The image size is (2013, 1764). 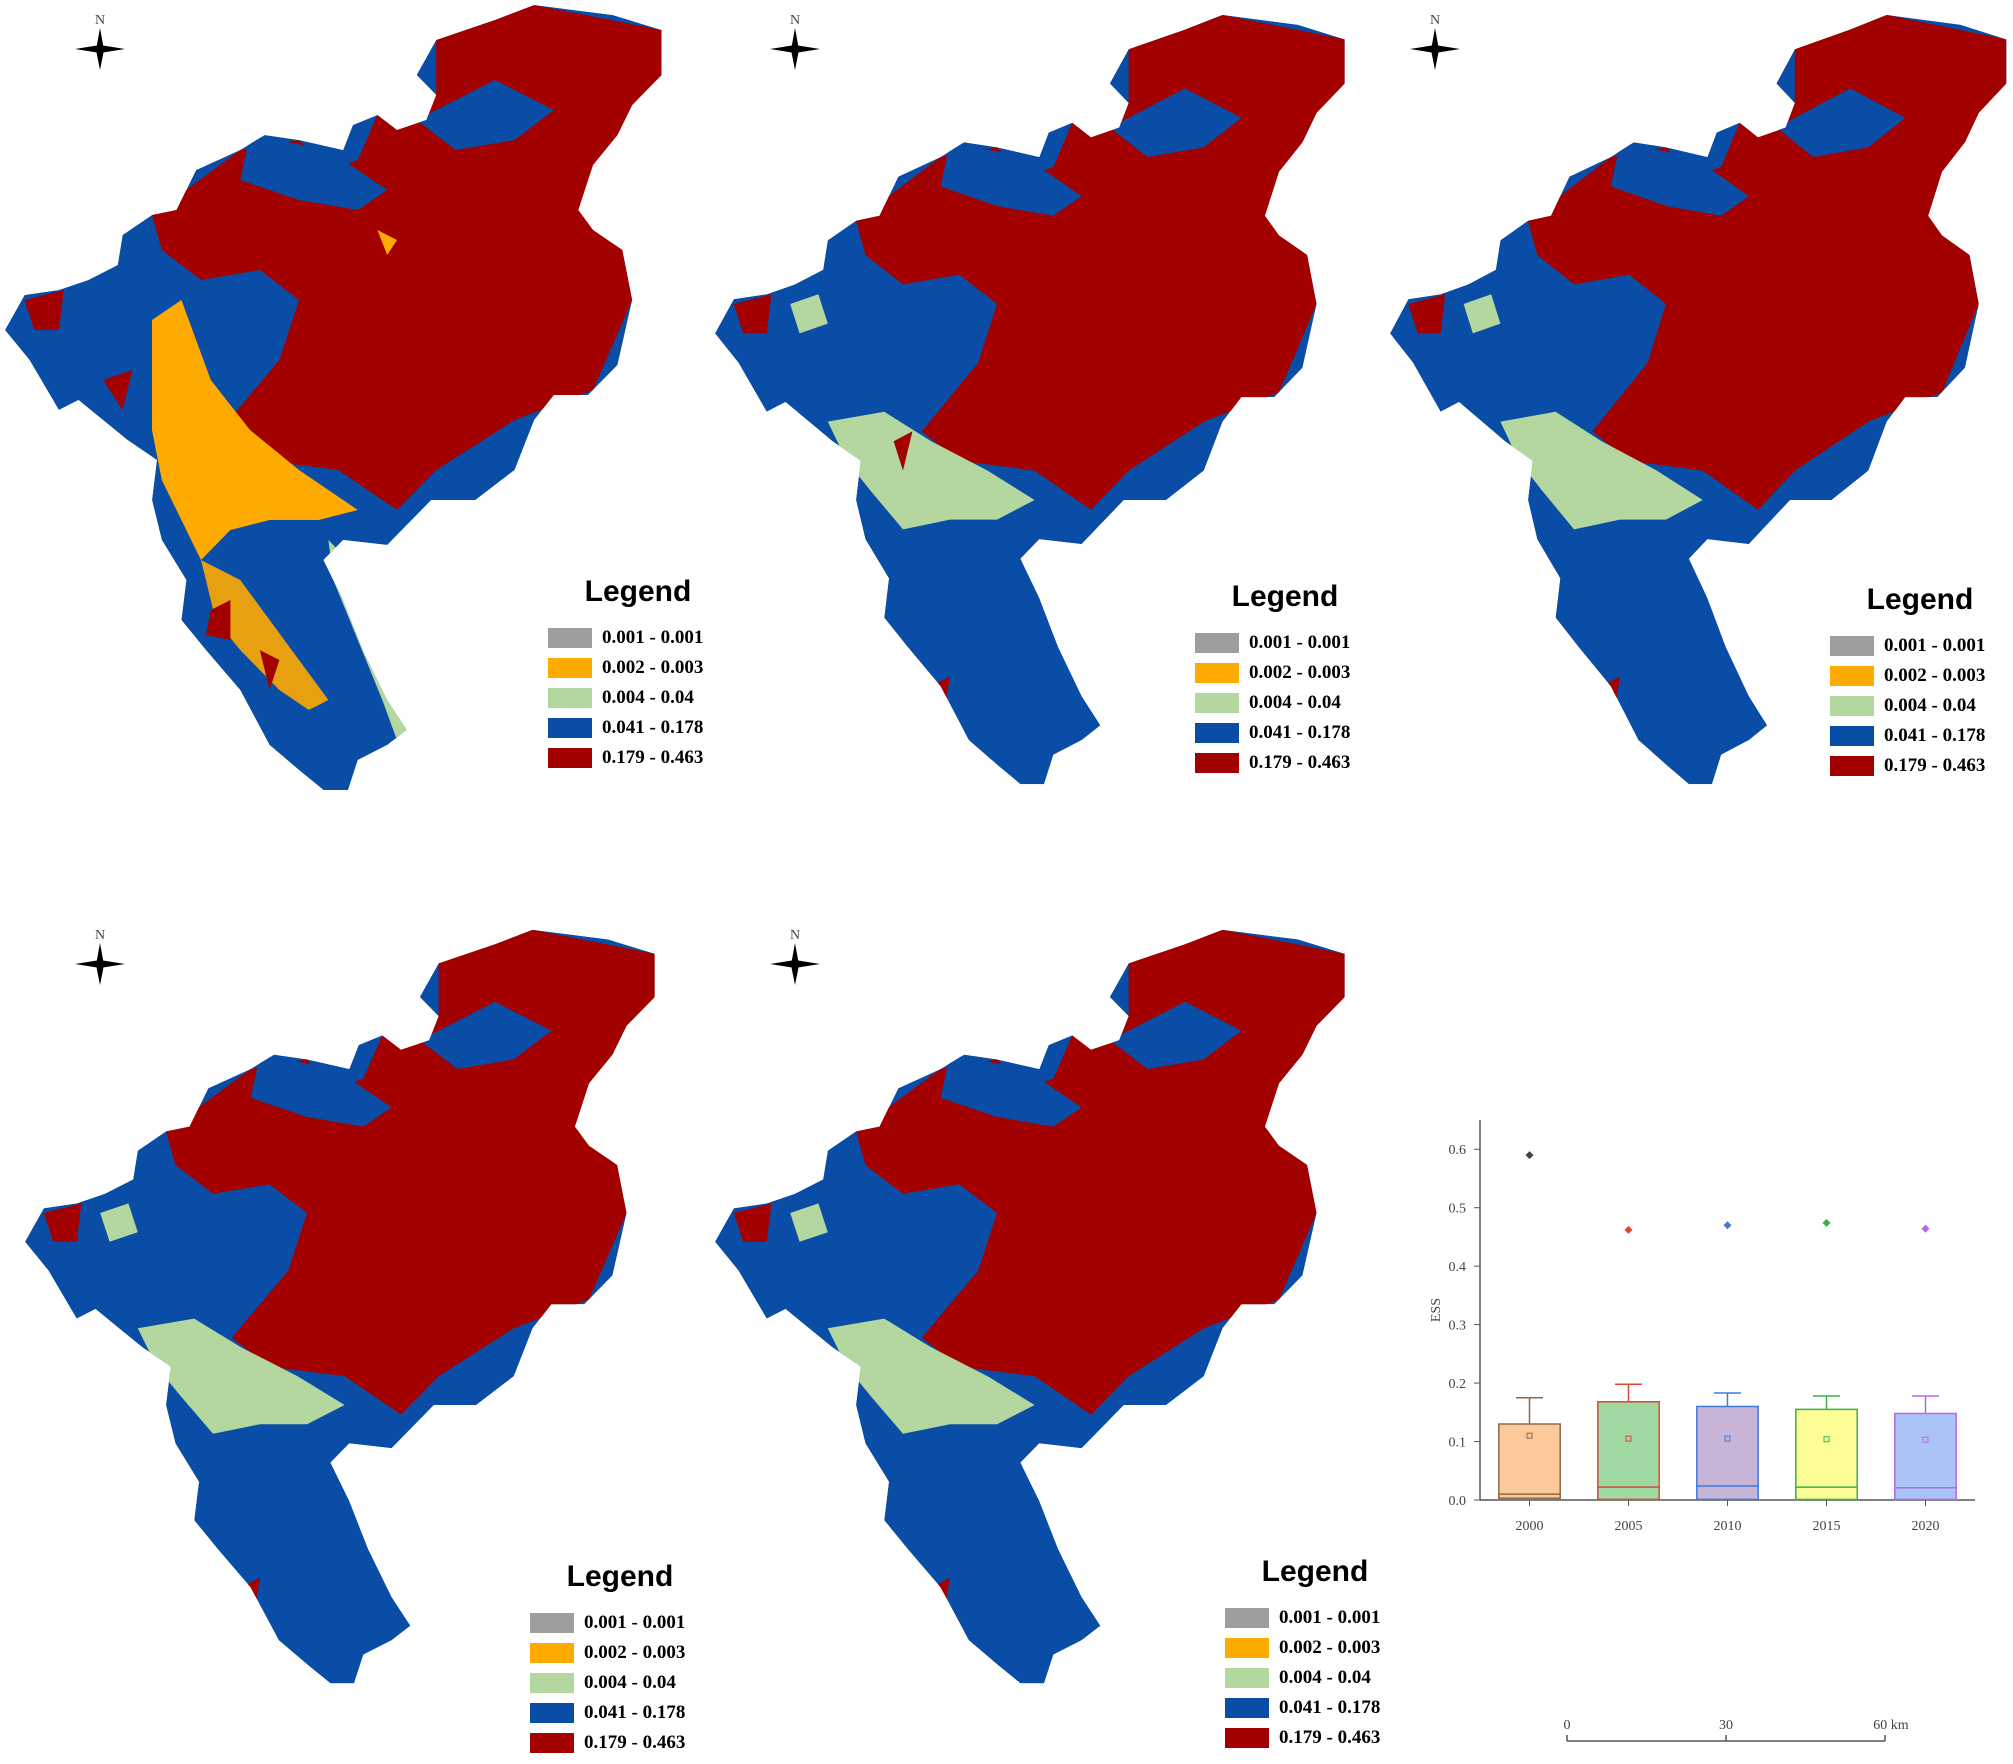 What do you see at coordinates (1926, 1526) in the screenshot?
I see `x-tick-label: 2020` at bounding box center [1926, 1526].